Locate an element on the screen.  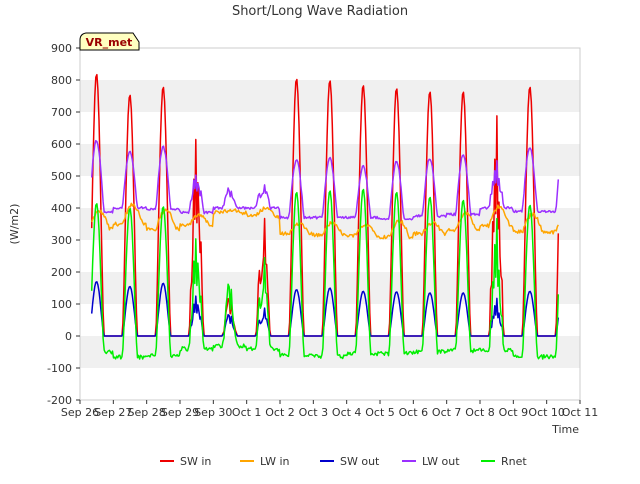
series-line-lw-out is located at coordinates (325, 180).